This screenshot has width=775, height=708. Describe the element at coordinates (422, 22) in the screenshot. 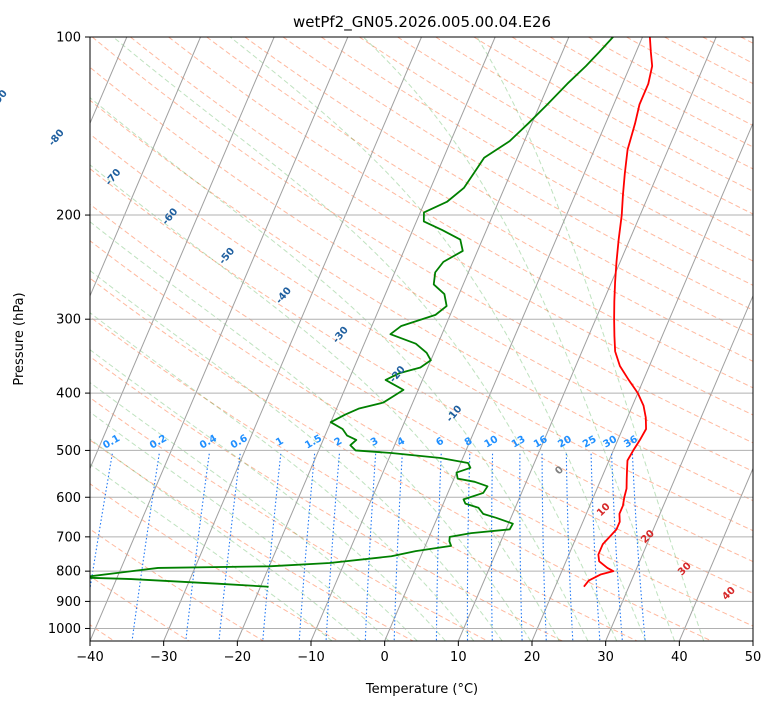

I see `chart-title: wetPf2_GN05.2026.005.00.04.E26` at that location.